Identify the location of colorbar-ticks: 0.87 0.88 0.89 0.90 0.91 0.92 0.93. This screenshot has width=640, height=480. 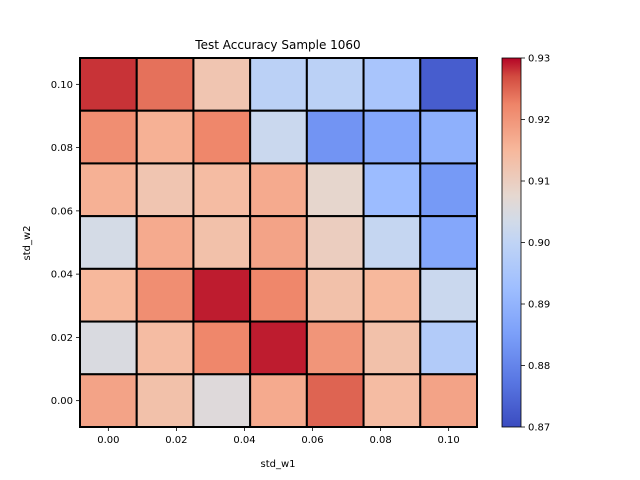
(535, 244).